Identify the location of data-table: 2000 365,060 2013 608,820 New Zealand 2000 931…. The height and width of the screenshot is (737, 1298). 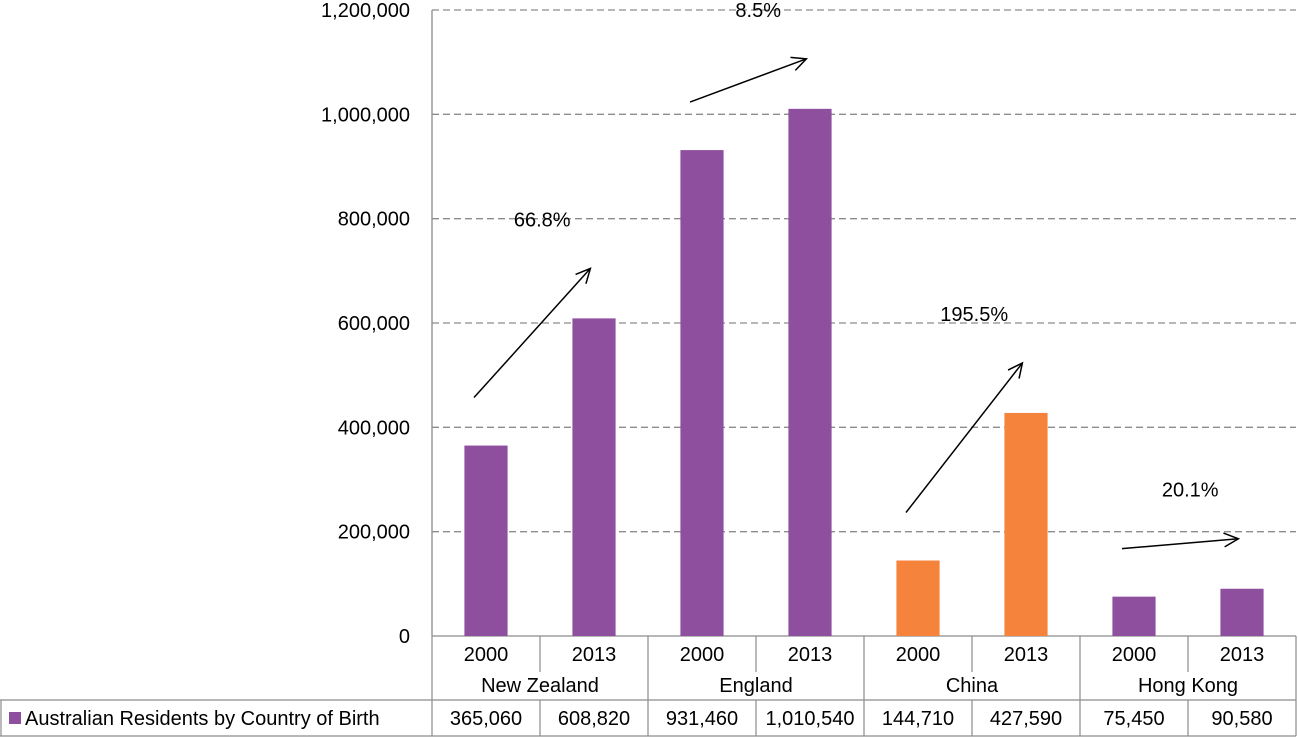
(648, 686).